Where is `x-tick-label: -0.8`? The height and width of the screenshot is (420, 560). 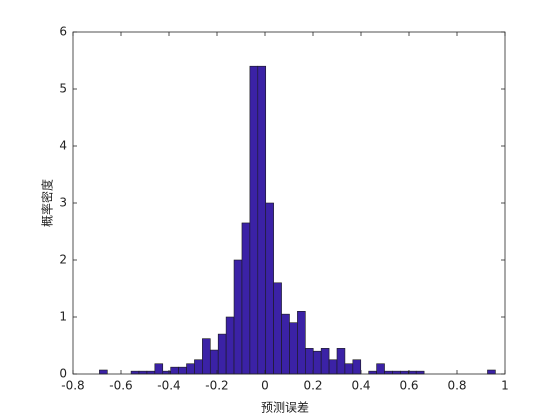
x-tick-label: -0.8 is located at coordinates (72, 386).